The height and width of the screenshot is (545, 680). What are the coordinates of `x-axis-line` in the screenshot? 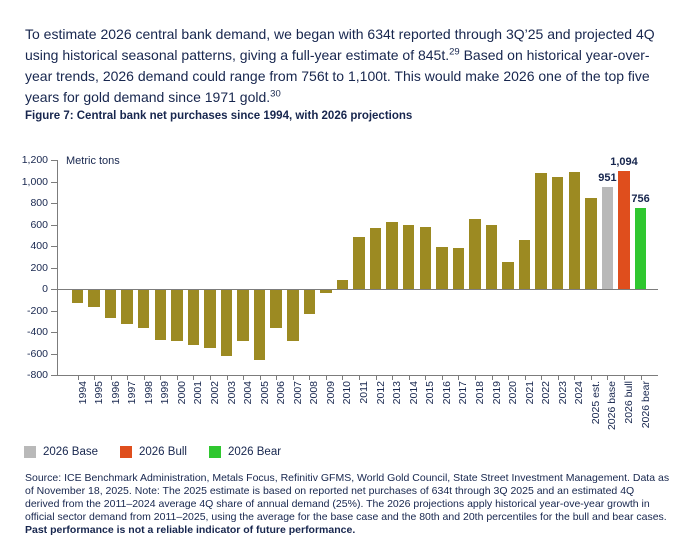 It's located at (357, 375).